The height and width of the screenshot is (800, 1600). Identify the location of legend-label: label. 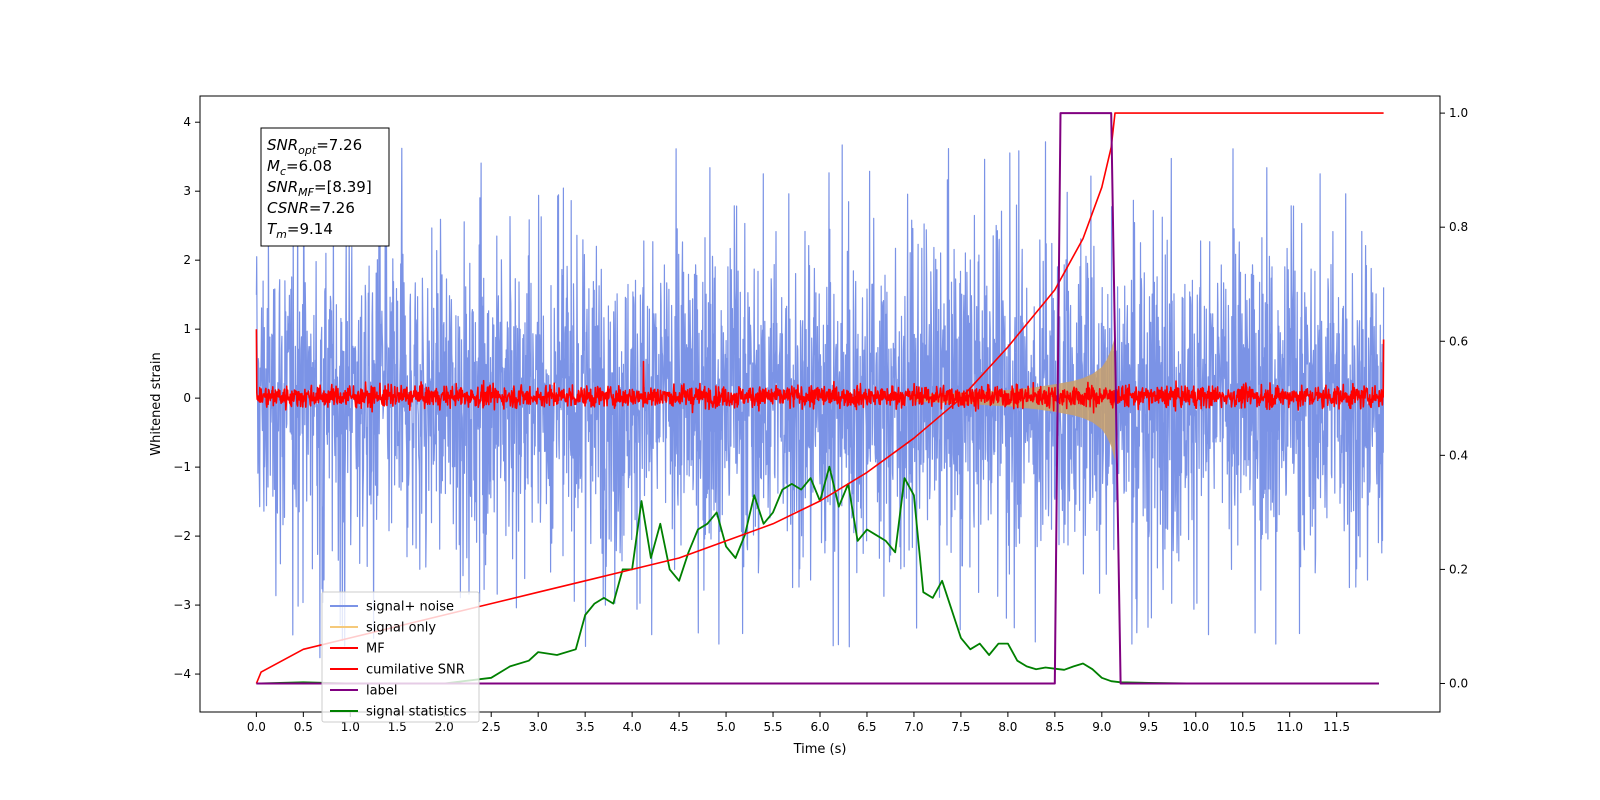
(381, 691).